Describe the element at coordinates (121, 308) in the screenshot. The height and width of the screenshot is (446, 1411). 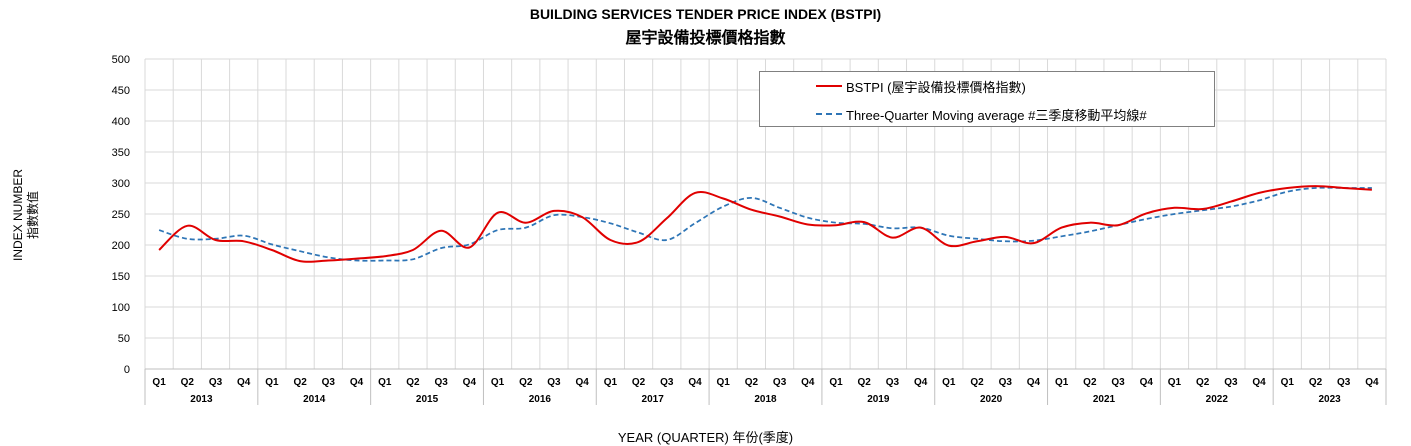
I see `y-tick-label: 100` at that location.